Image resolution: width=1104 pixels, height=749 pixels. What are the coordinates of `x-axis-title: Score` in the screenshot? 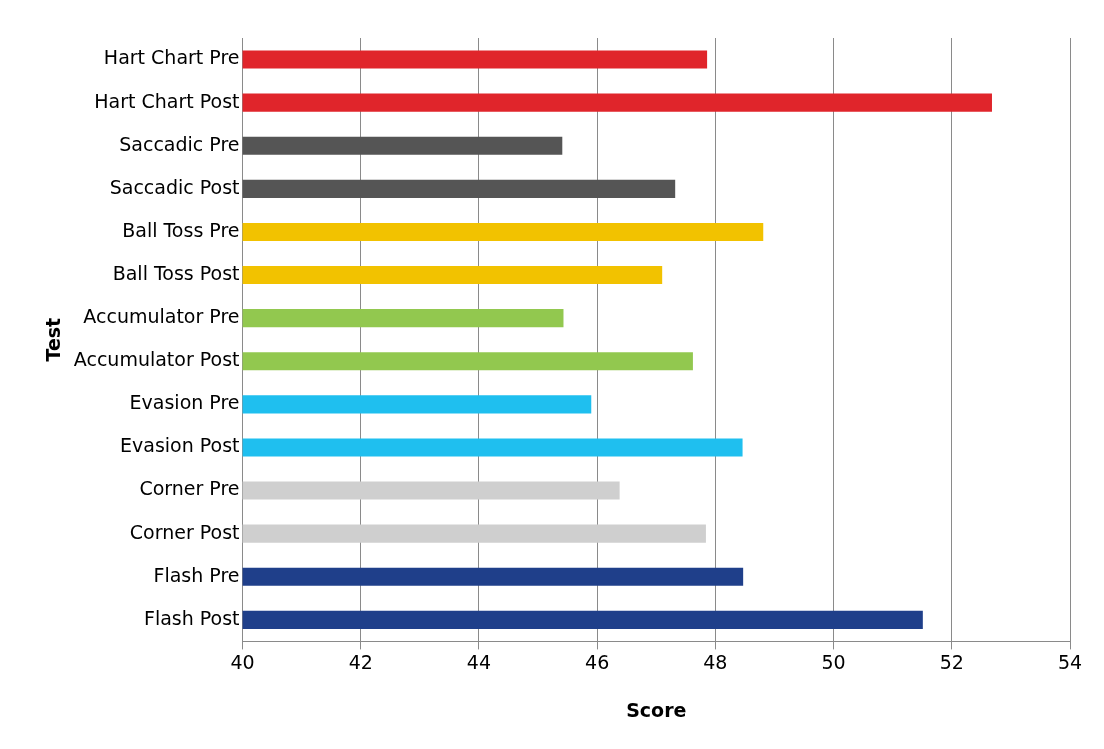 It's located at (656, 709).